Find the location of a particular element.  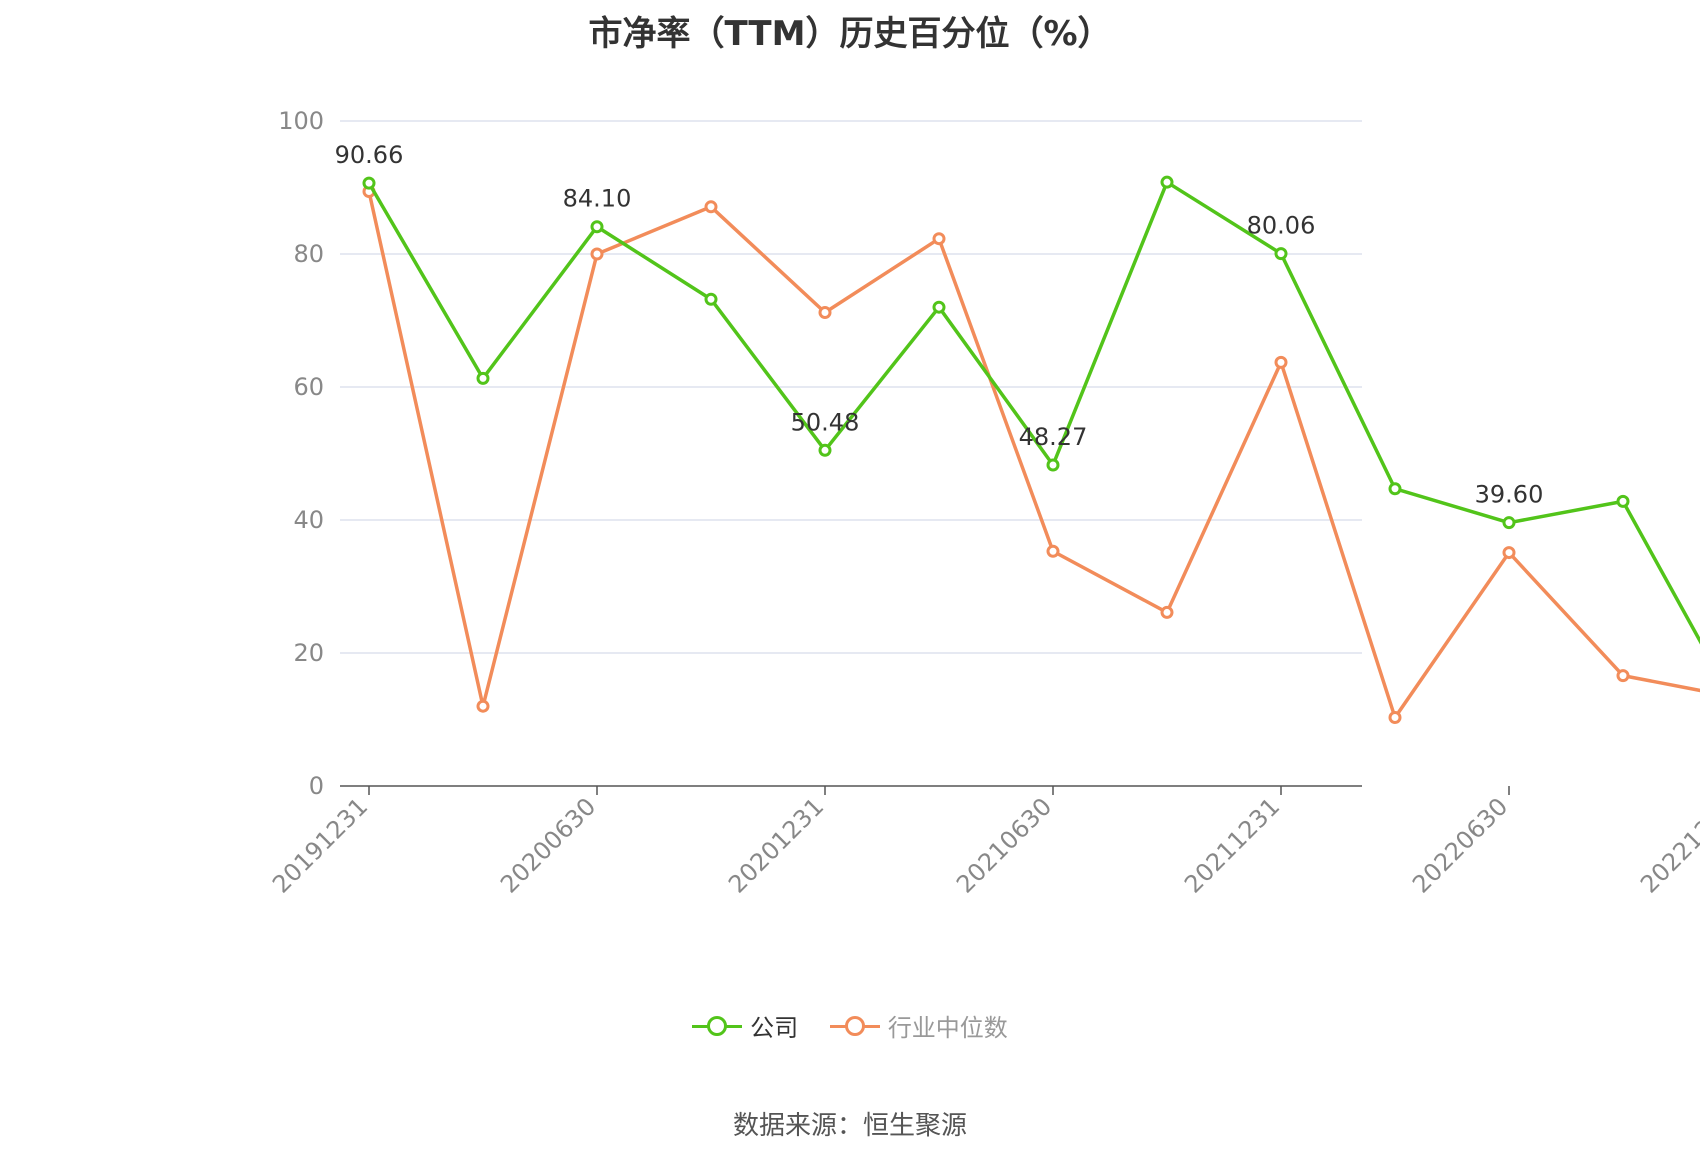

legend: 公司 行业中位数 is located at coordinates (850, 1026).